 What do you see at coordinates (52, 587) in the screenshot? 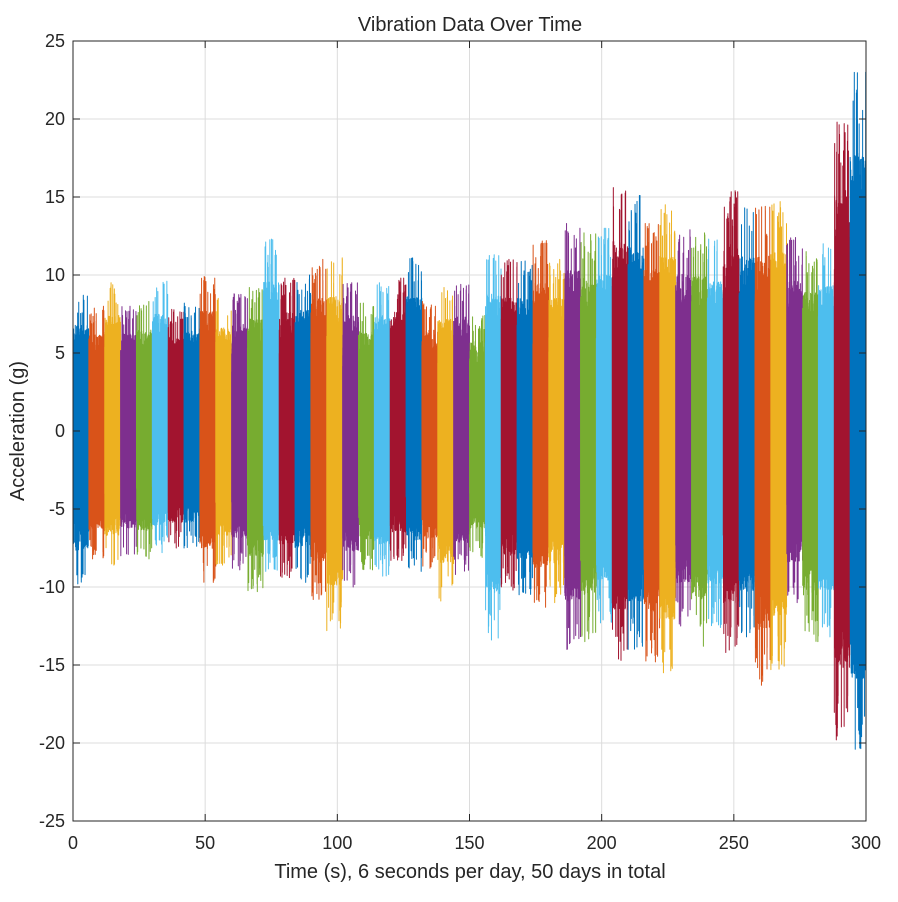
I see `y-tick-label: -10` at bounding box center [52, 587].